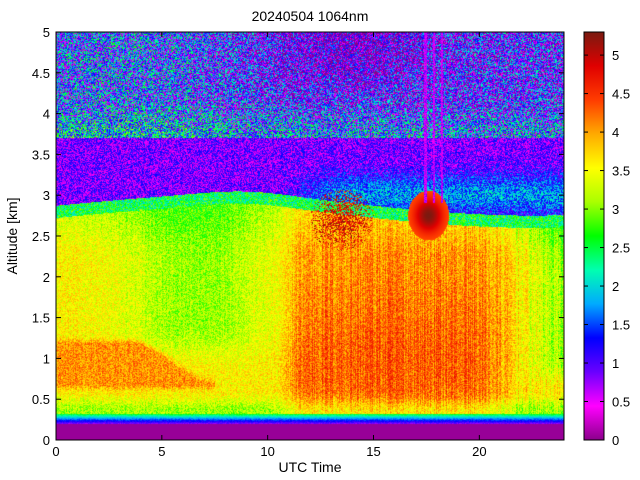  I want to click on colorbar-tick-label: 2, so click(615, 286).